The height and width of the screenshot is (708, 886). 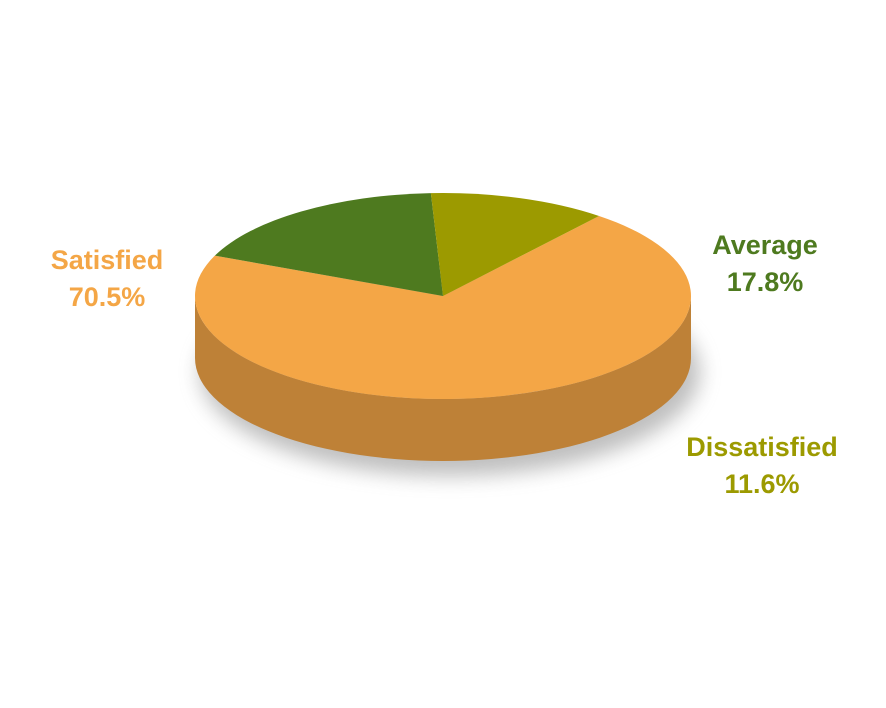 I want to click on slice-value-label: 70.5%, so click(x=107, y=297).